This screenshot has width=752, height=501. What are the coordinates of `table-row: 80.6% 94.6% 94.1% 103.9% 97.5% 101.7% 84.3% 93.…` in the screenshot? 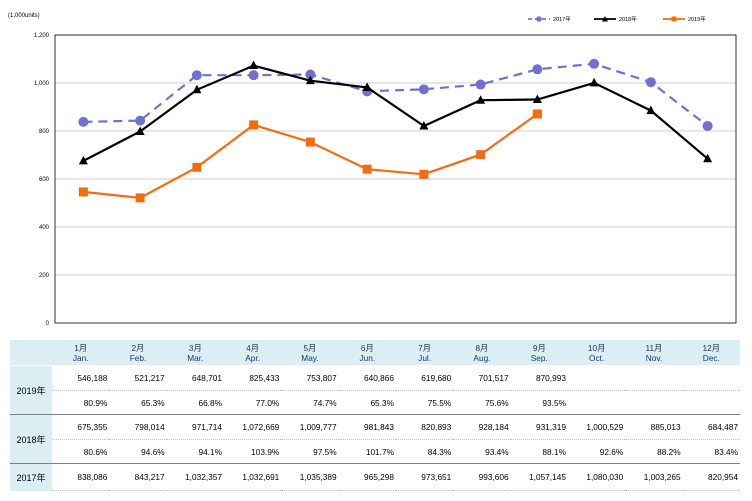 It's located at (375, 452).